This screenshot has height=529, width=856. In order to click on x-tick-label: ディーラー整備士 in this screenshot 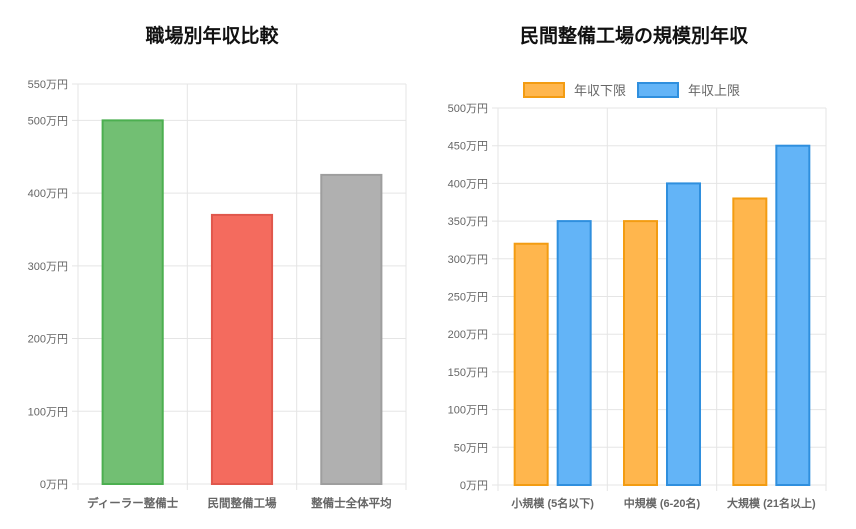, I will do `click(133, 503)`.